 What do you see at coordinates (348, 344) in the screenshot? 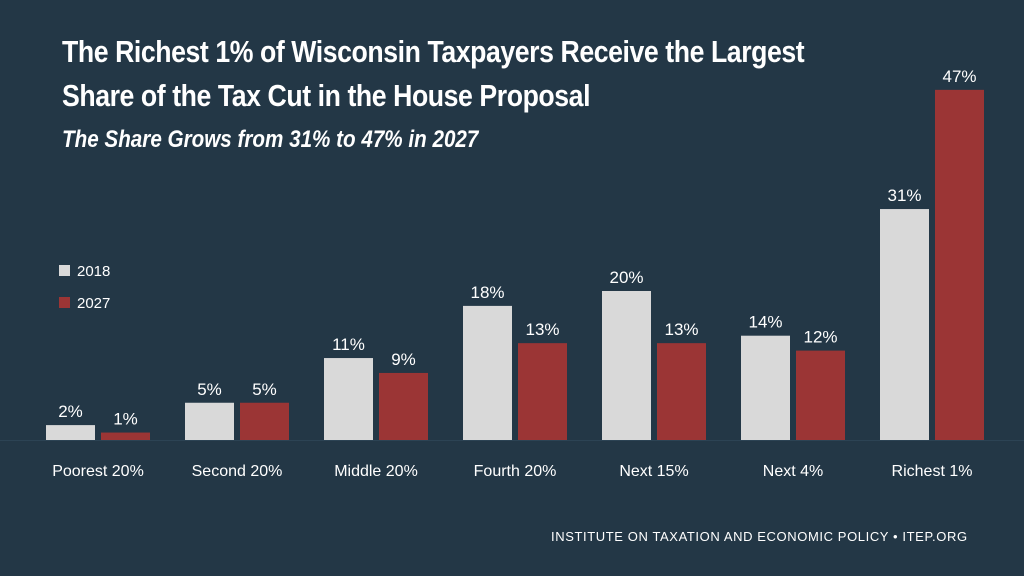
I see `data-label-2018-2: 11%` at bounding box center [348, 344].